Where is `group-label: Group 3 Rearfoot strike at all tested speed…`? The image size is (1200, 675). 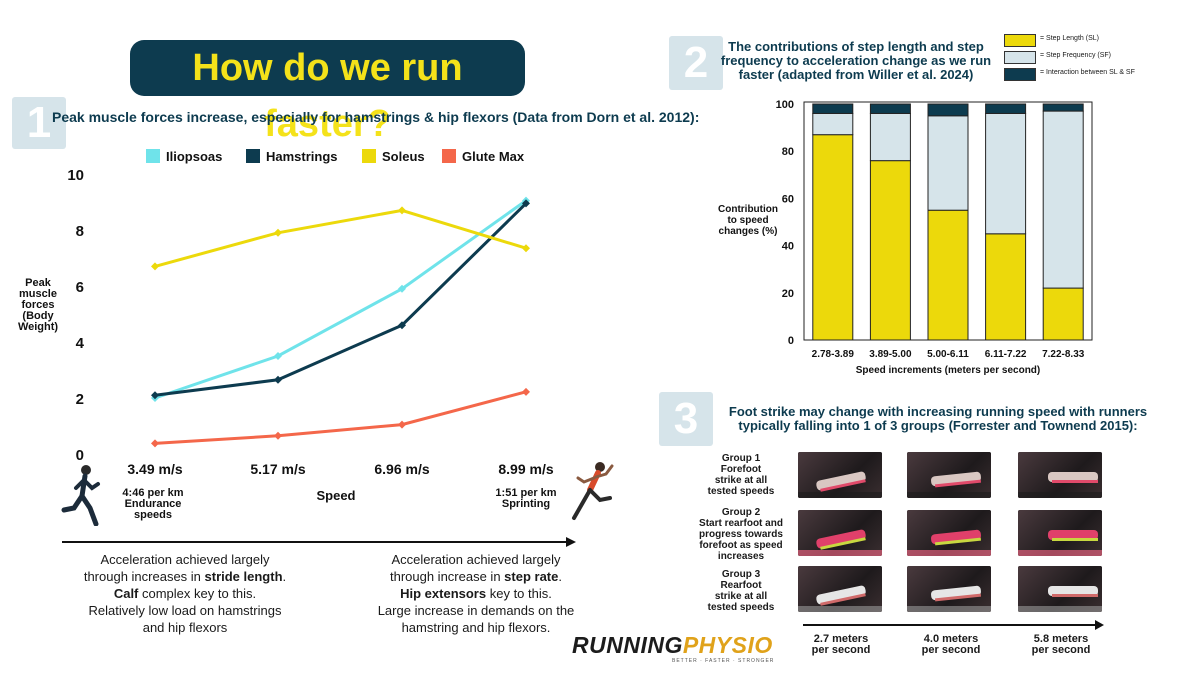 group-label: Group 3 Rearfoot strike at all tested speed… is located at coordinates (741, 591).